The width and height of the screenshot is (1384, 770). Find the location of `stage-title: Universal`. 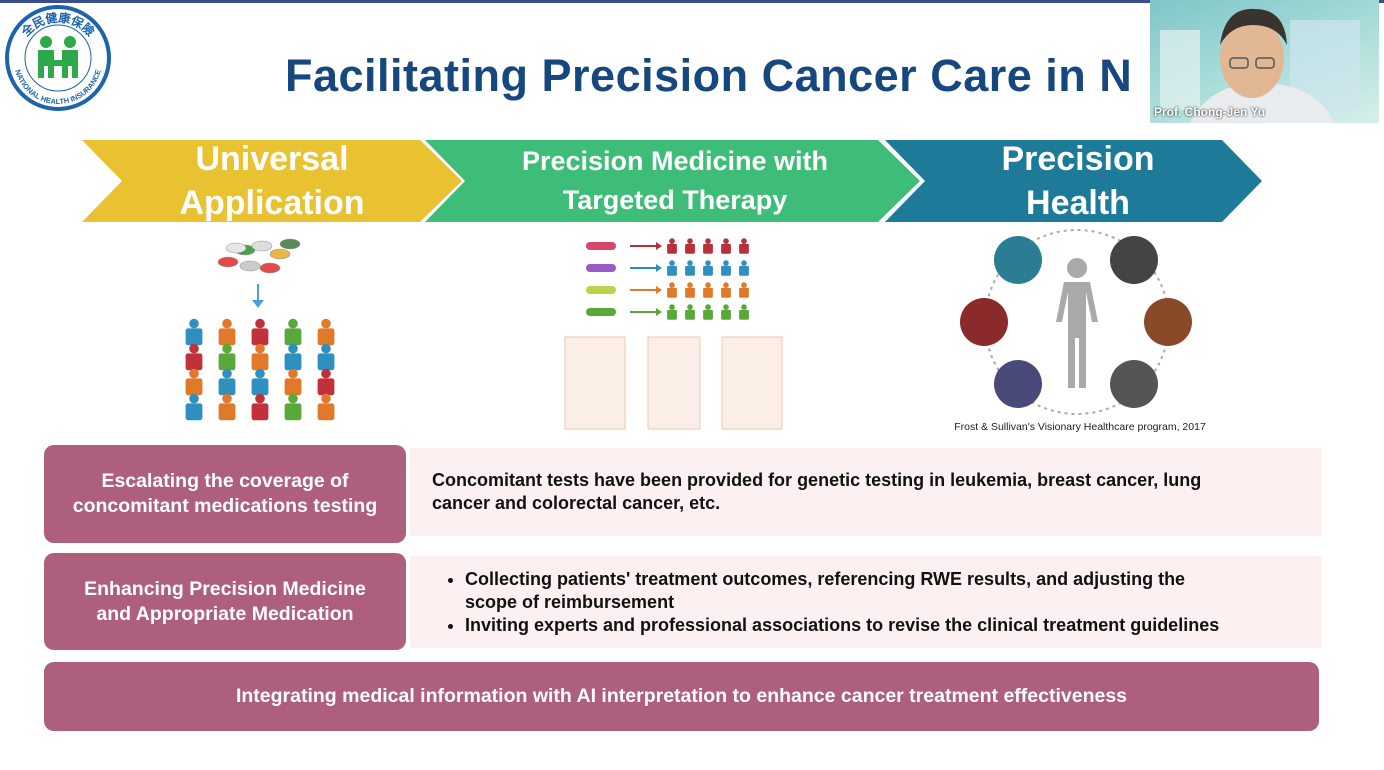

stage-title: Universal is located at coordinates (271, 159).